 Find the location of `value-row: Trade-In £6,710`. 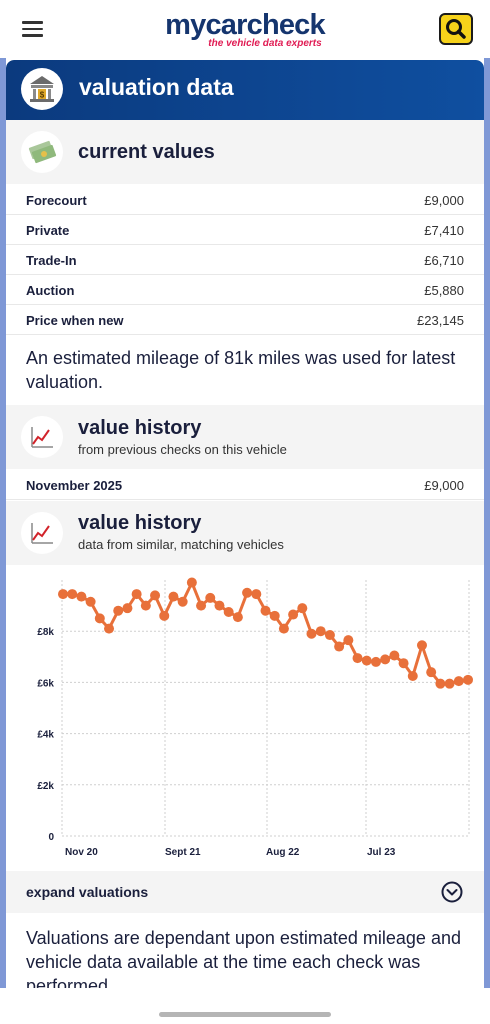

value-row: Trade-In £6,710 is located at coordinates (245, 260).